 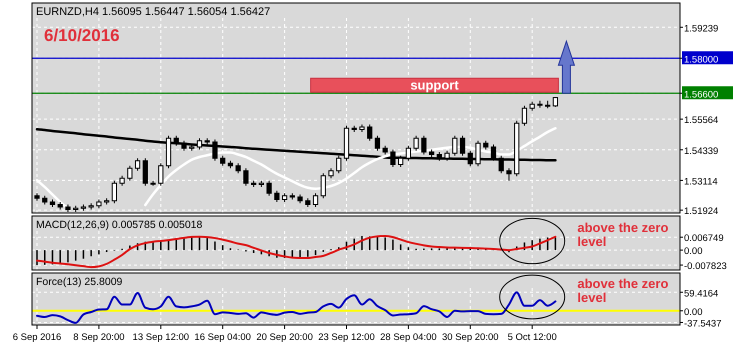 What do you see at coordinates (701, 151) in the screenshot?
I see `y-tick-label: 1.54339` at bounding box center [701, 151].